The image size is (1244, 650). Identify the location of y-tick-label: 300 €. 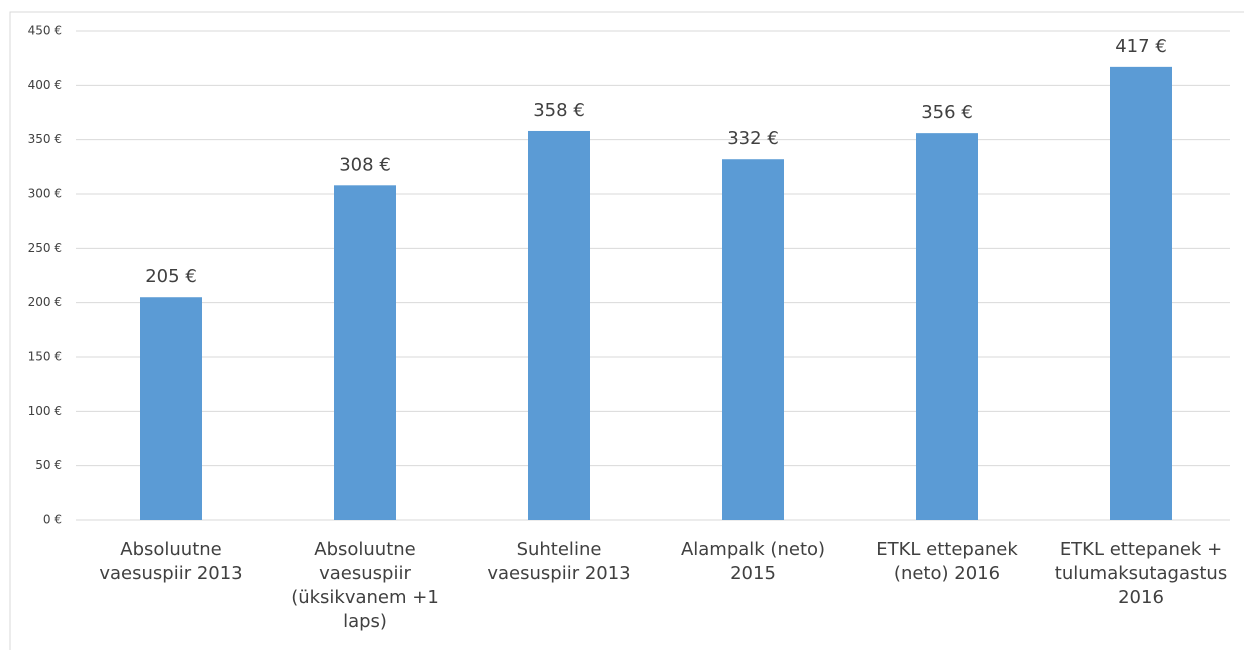
(45, 194).